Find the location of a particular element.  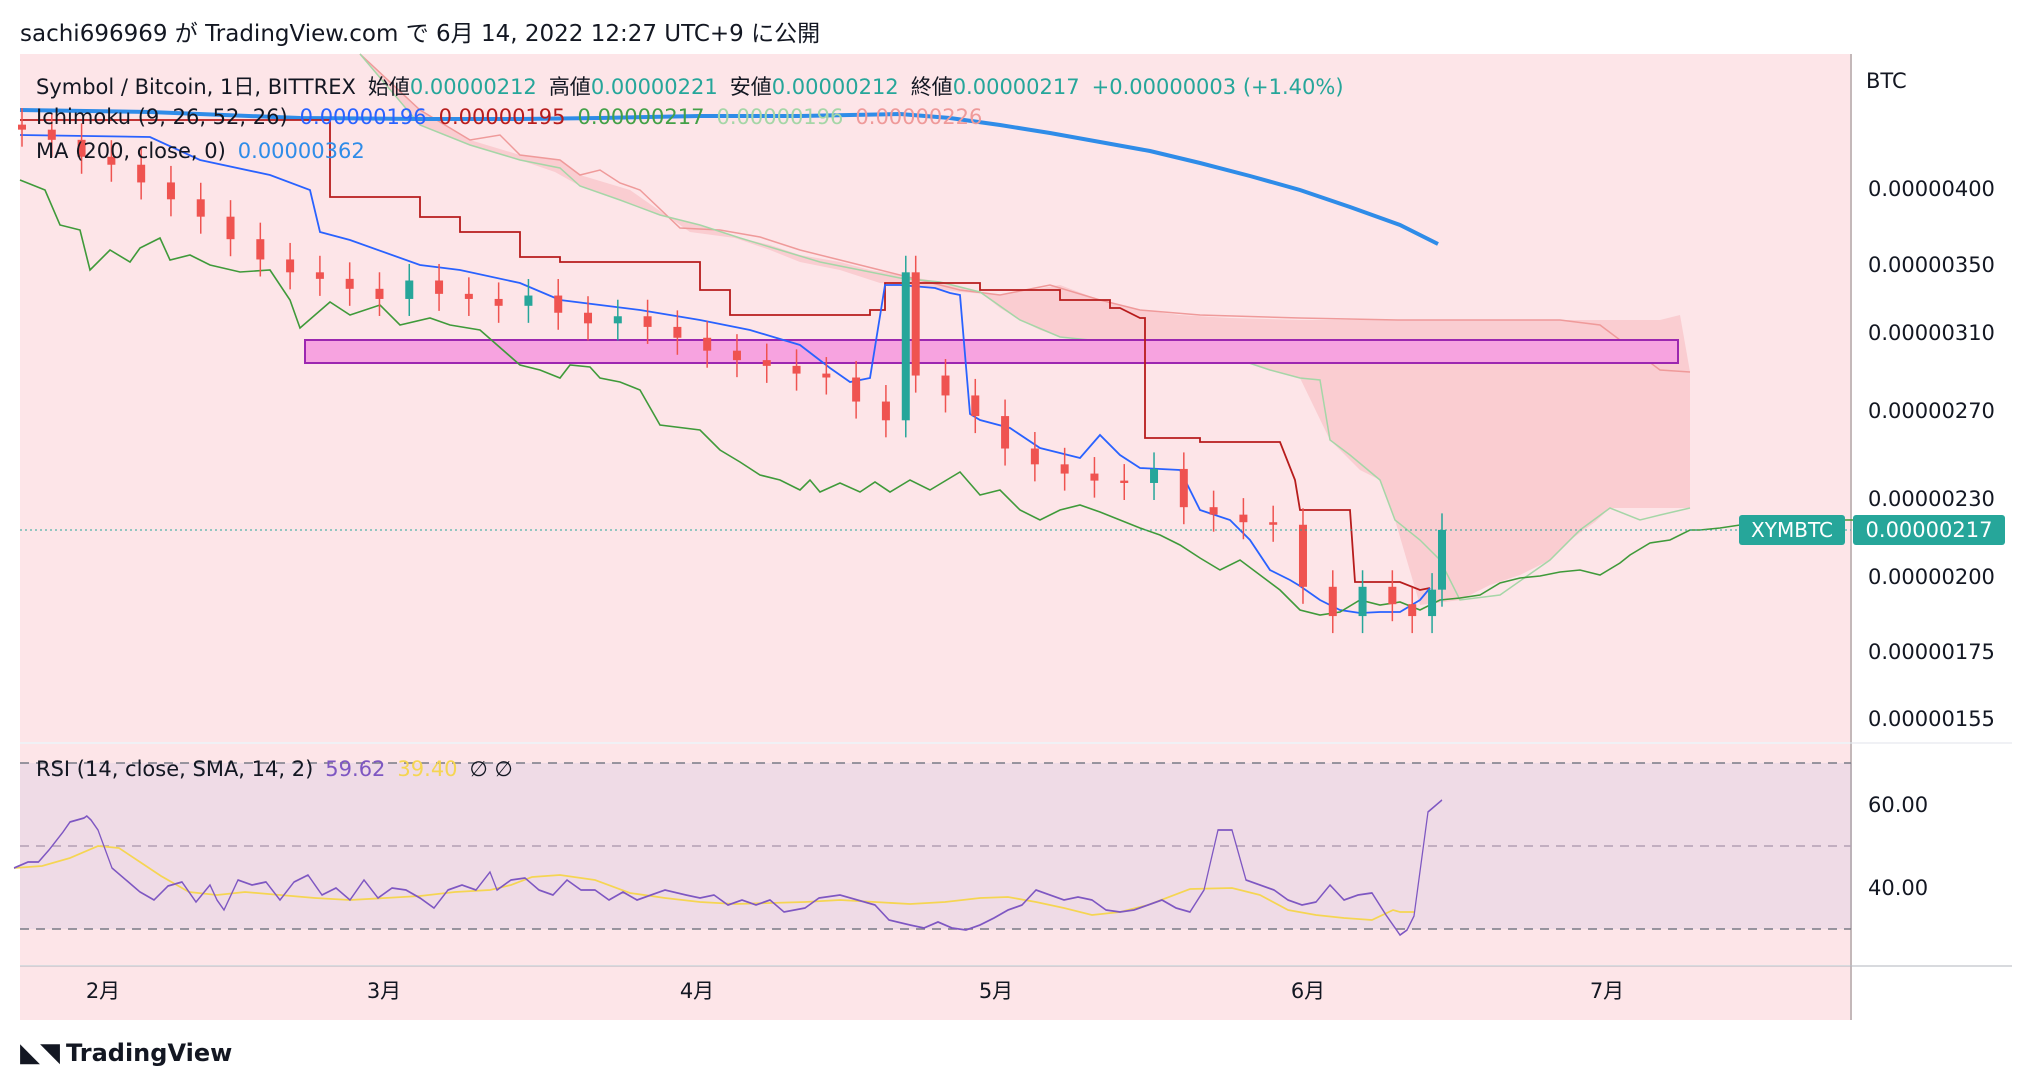

rsi-tick-40: 40.00 is located at coordinates (1898, 888).